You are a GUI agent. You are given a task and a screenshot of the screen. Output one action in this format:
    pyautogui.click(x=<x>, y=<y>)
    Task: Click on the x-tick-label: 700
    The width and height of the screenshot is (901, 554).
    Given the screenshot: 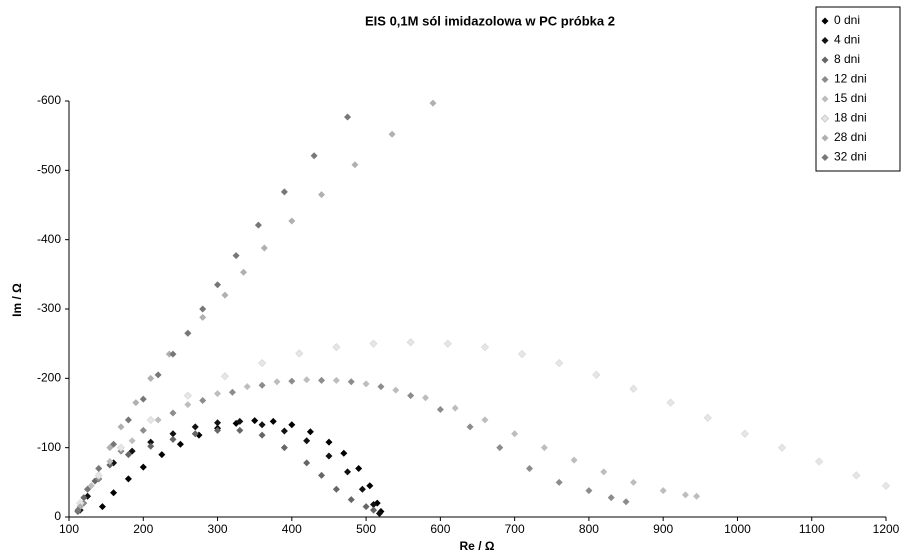 What is the action you would take?
    pyautogui.click(x=515, y=529)
    